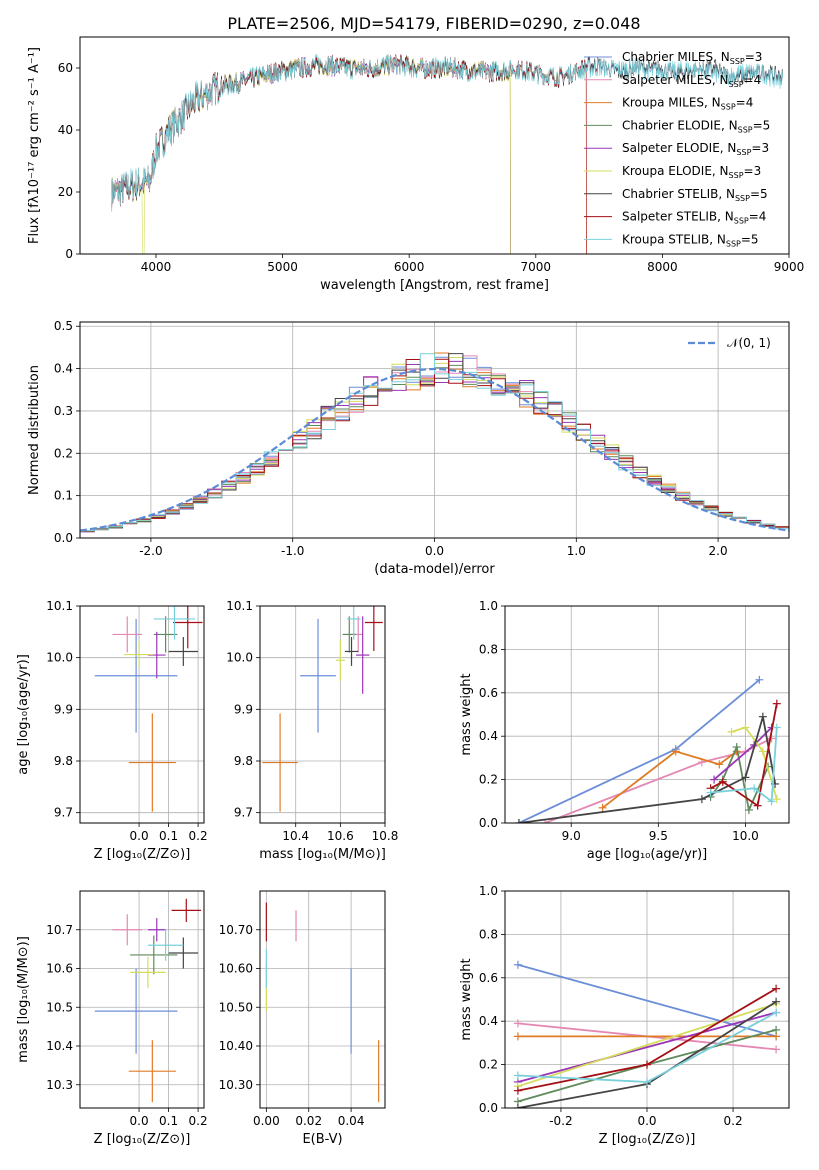  What do you see at coordinates (63, 326) in the screenshot?
I see `y-tick-label: 0.5` at bounding box center [63, 326].